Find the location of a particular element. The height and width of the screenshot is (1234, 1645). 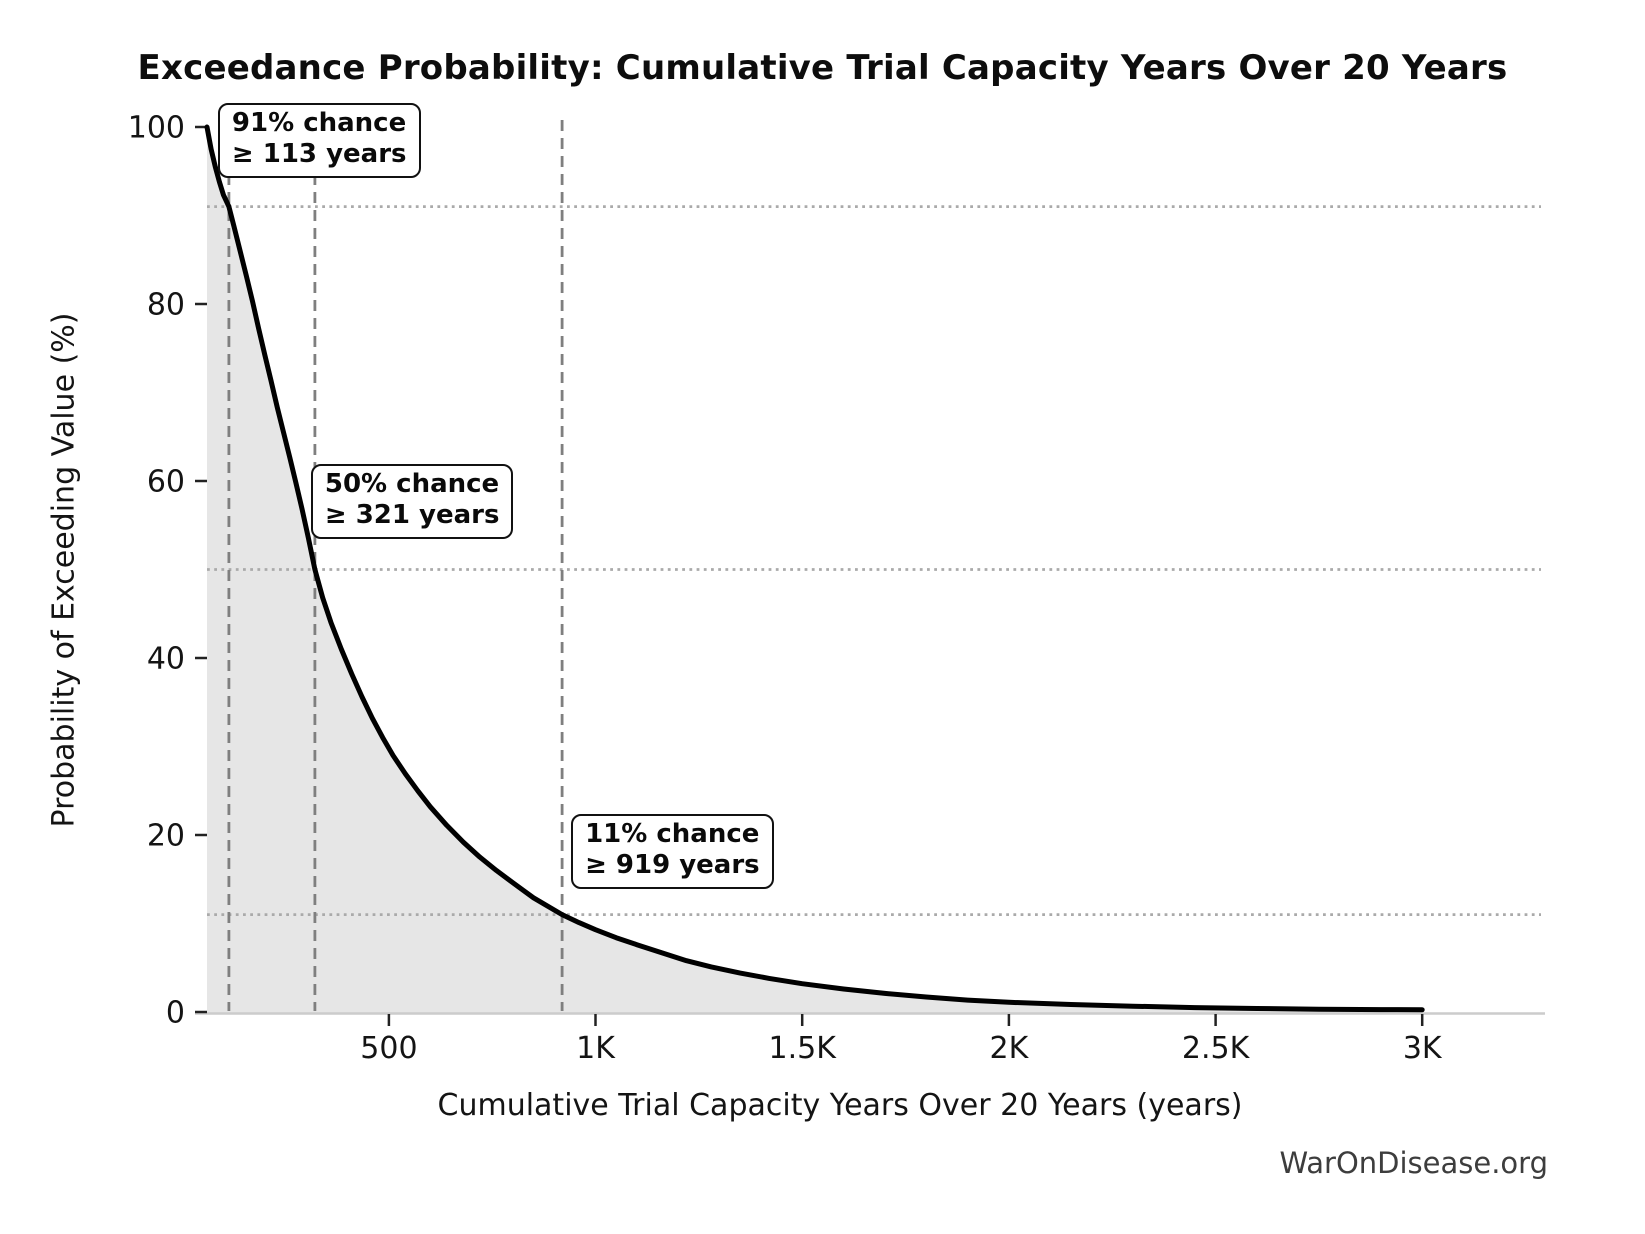

x-tick-label: 2K is located at coordinates (1010, 1048).